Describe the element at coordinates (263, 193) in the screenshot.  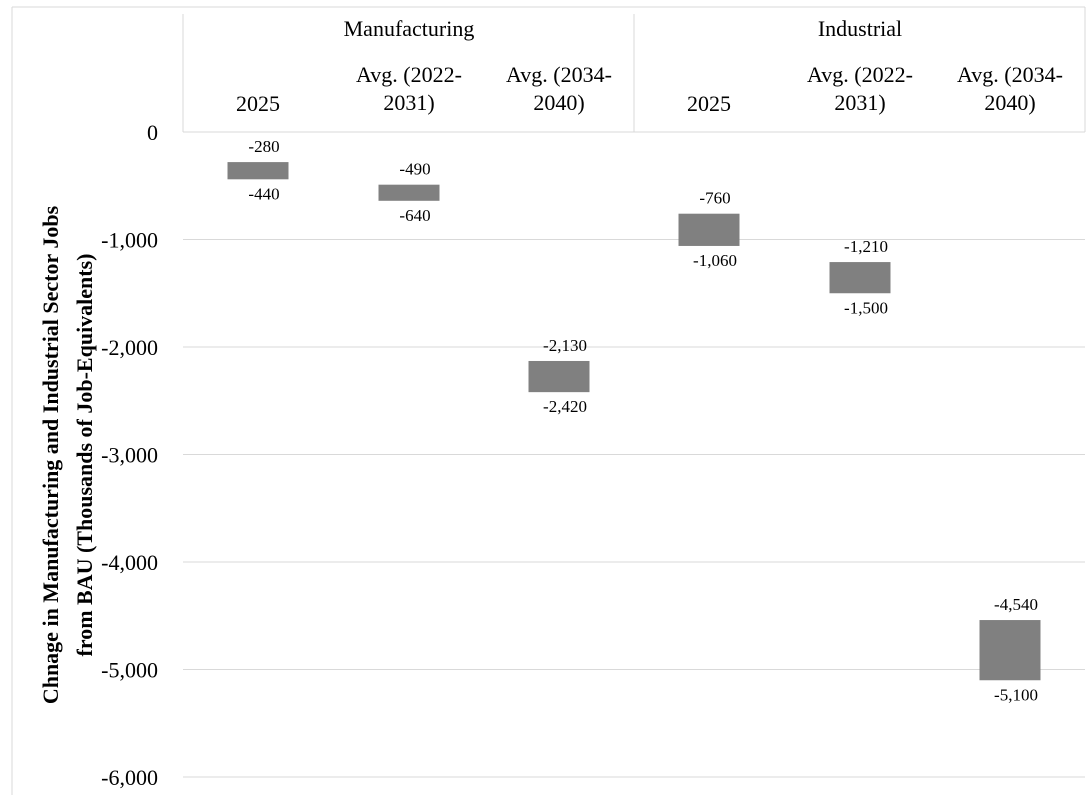
I see `bar-low-label: -440` at that location.